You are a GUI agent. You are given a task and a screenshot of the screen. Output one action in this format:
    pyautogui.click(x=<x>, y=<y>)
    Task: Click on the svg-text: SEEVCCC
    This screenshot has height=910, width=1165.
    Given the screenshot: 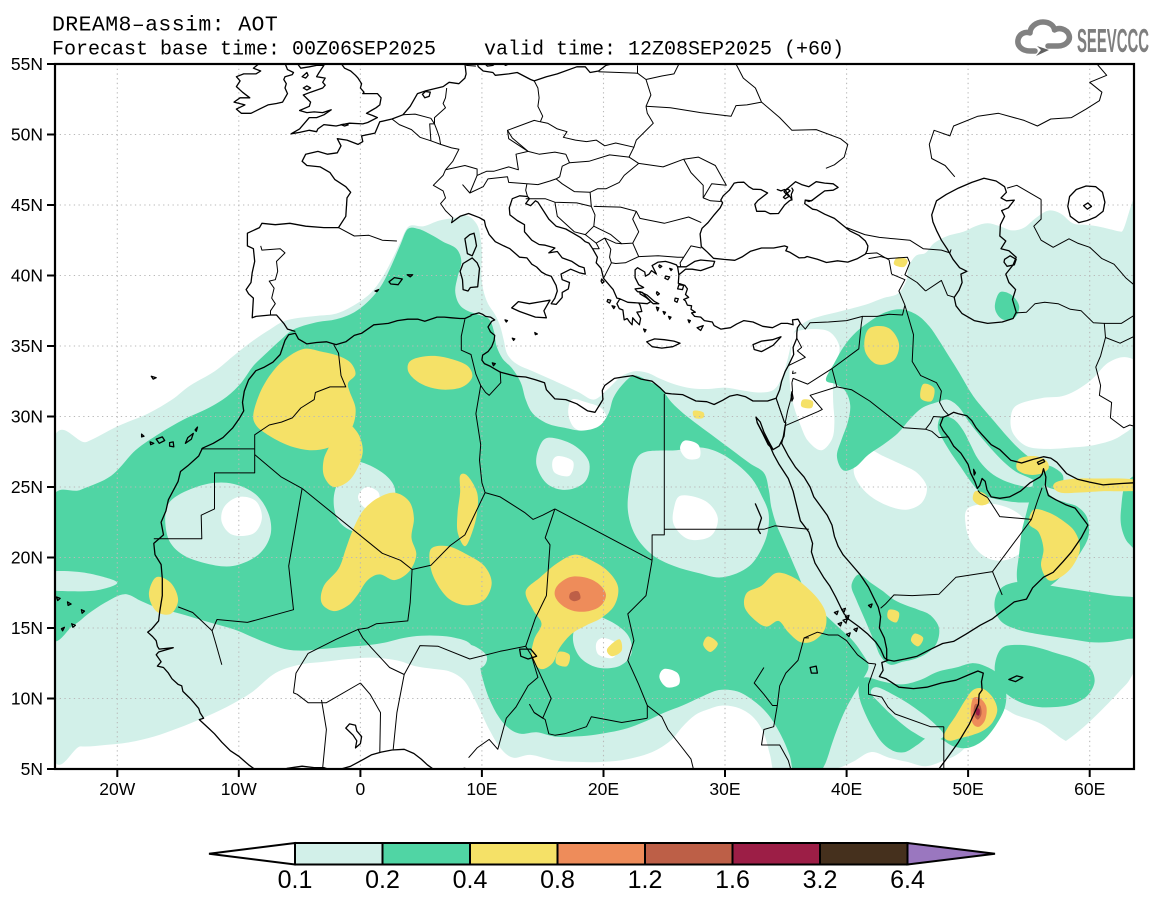 What is the action you would take?
    pyautogui.click(x=1113, y=40)
    